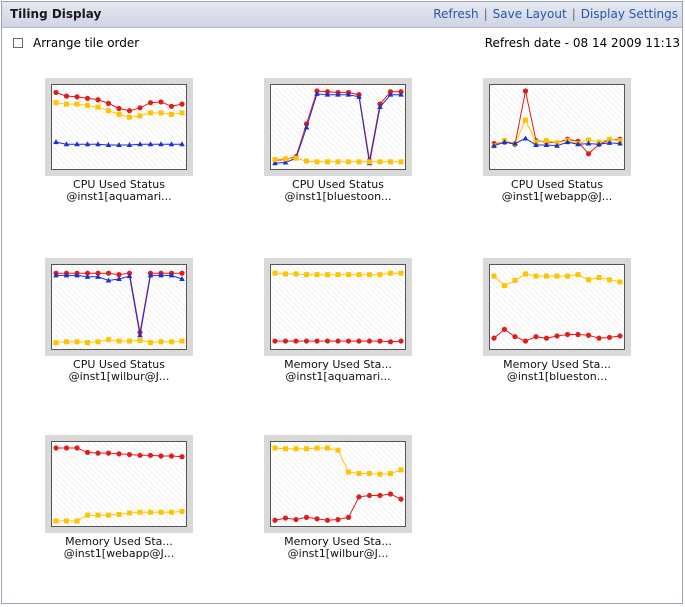 This screenshot has width=685, height=607. What do you see at coordinates (76, 43) in the screenshot?
I see `arrange-tile-order-option: Arrange tile order` at bounding box center [76, 43].